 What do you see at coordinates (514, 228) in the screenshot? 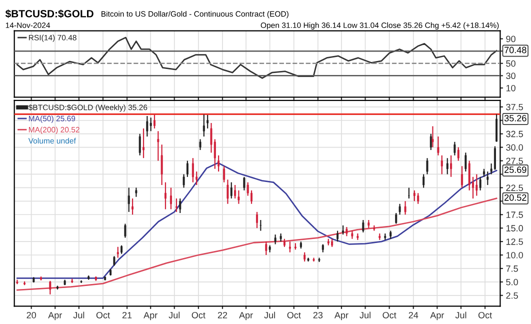
I see `y-tick-label: 15.0` at bounding box center [514, 228].